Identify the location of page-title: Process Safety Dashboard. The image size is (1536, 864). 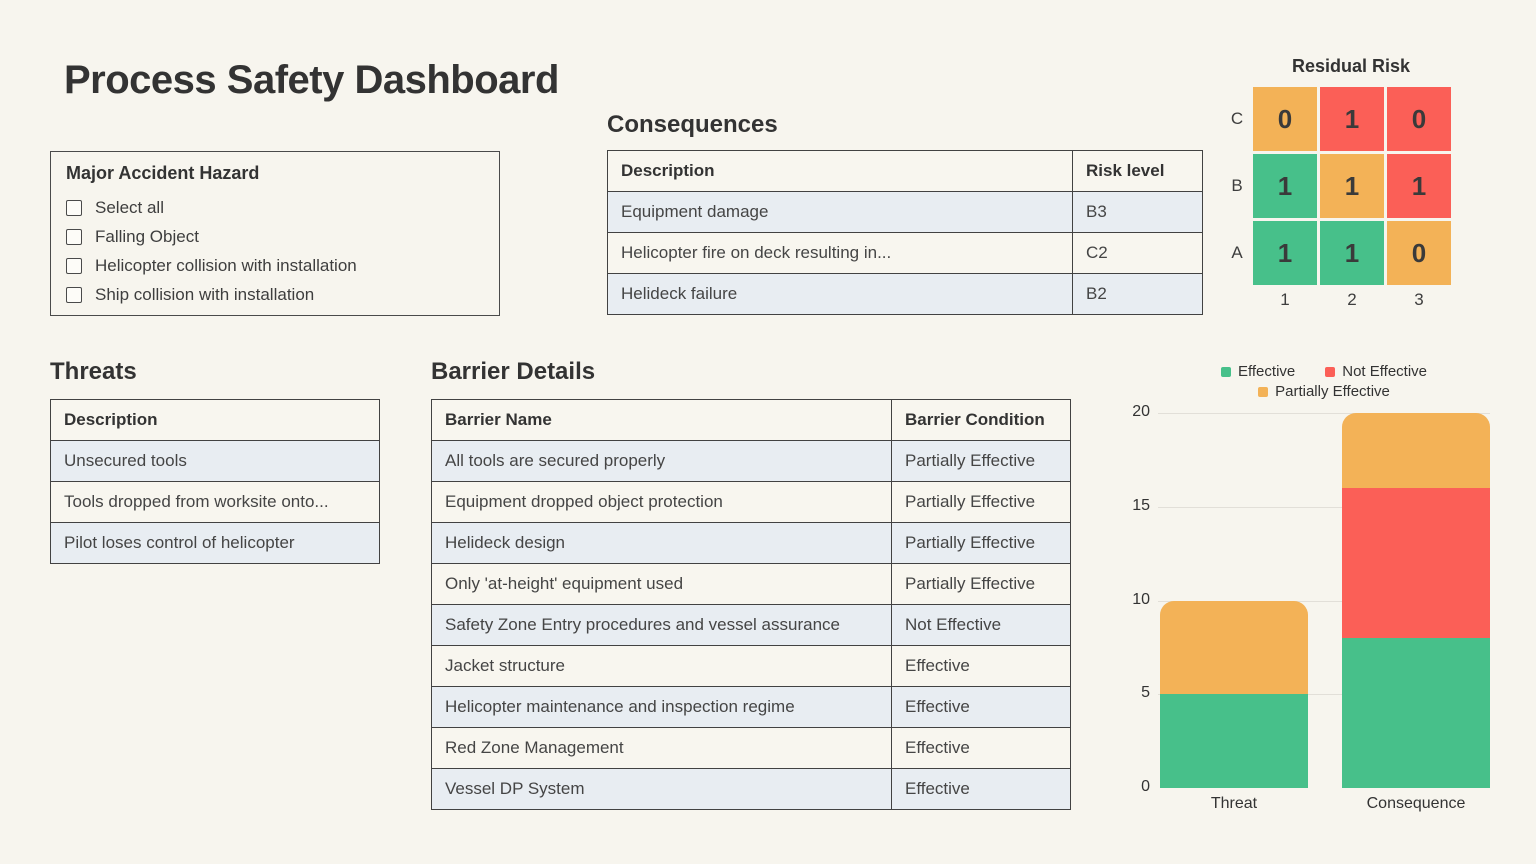
(311, 80).